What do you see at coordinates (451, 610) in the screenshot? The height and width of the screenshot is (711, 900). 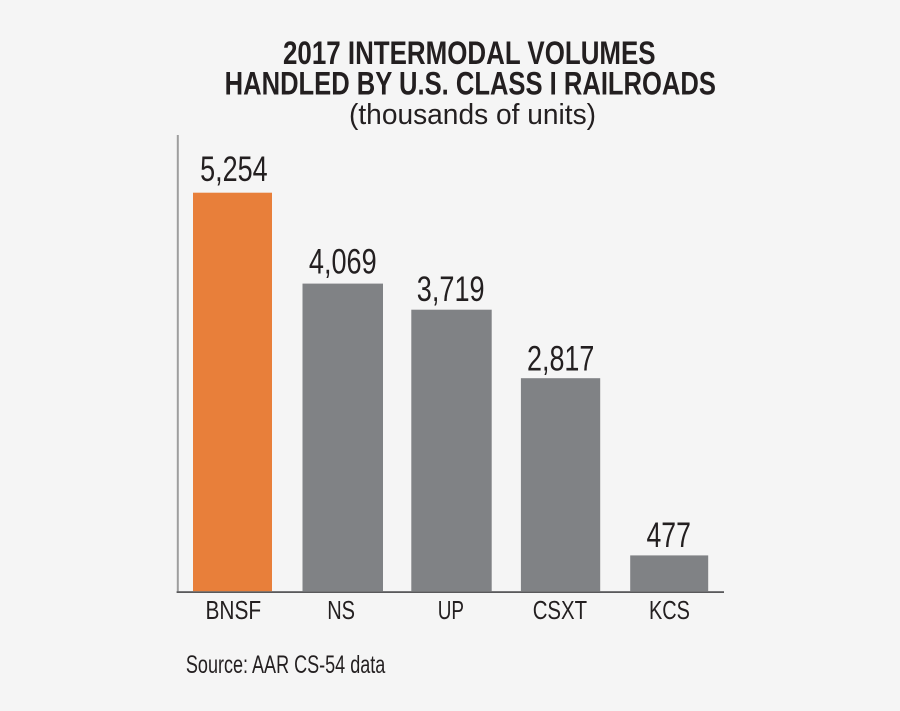 I see `svg-text: UP` at bounding box center [451, 610].